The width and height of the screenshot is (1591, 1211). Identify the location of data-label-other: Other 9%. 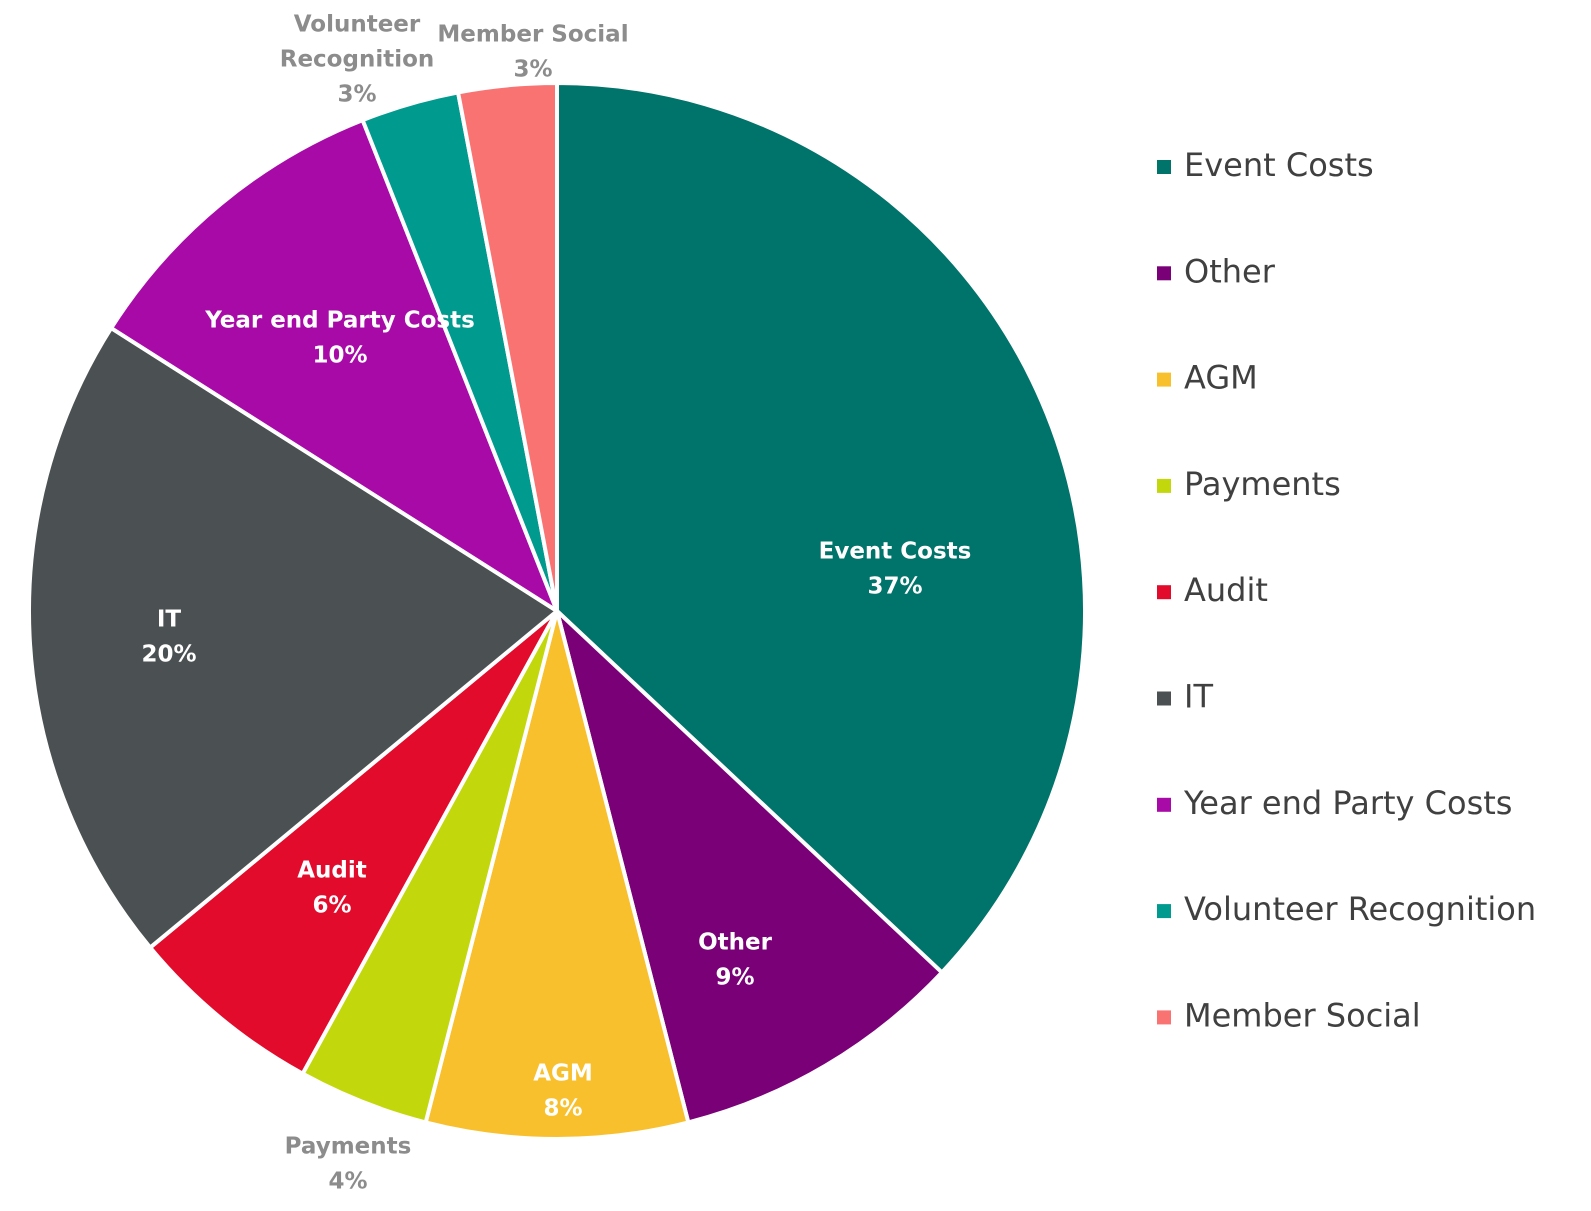
(735, 960).